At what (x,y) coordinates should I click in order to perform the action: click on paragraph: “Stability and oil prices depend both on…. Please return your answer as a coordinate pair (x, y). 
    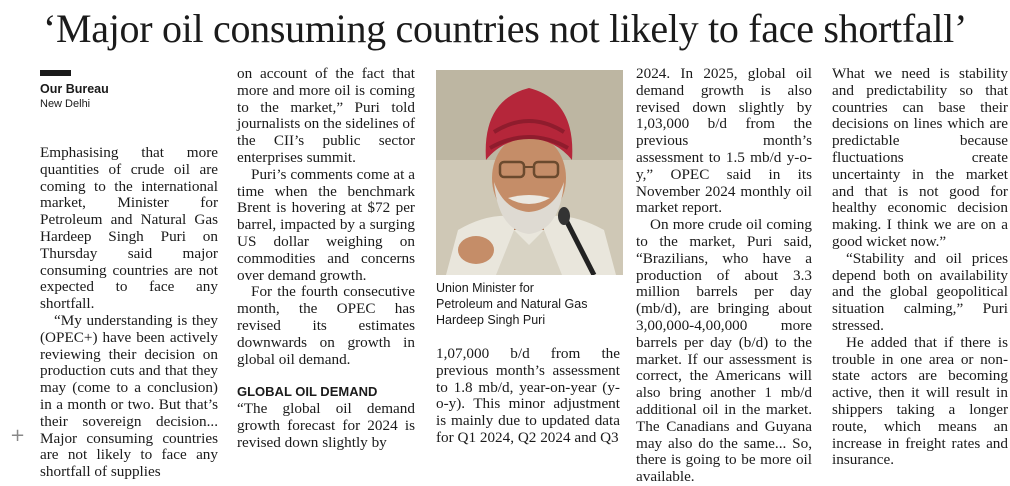
    Looking at the image, I should click on (920, 291).